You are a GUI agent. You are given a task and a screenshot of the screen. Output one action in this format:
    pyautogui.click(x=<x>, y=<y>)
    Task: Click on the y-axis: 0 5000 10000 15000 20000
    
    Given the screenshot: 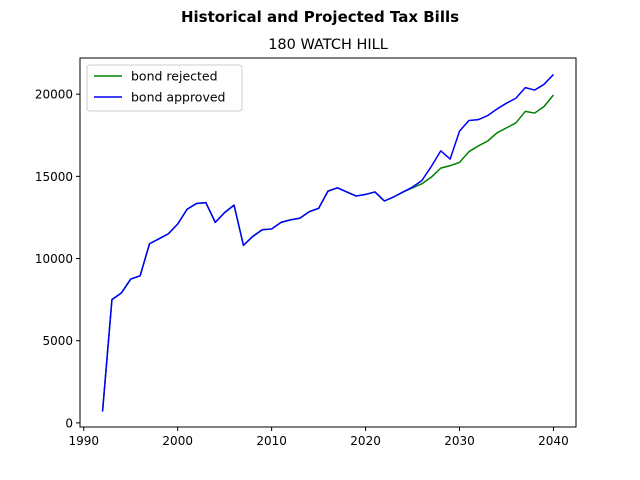 What is the action you would take?
    pyautogui.click(x=57, y=259)
    